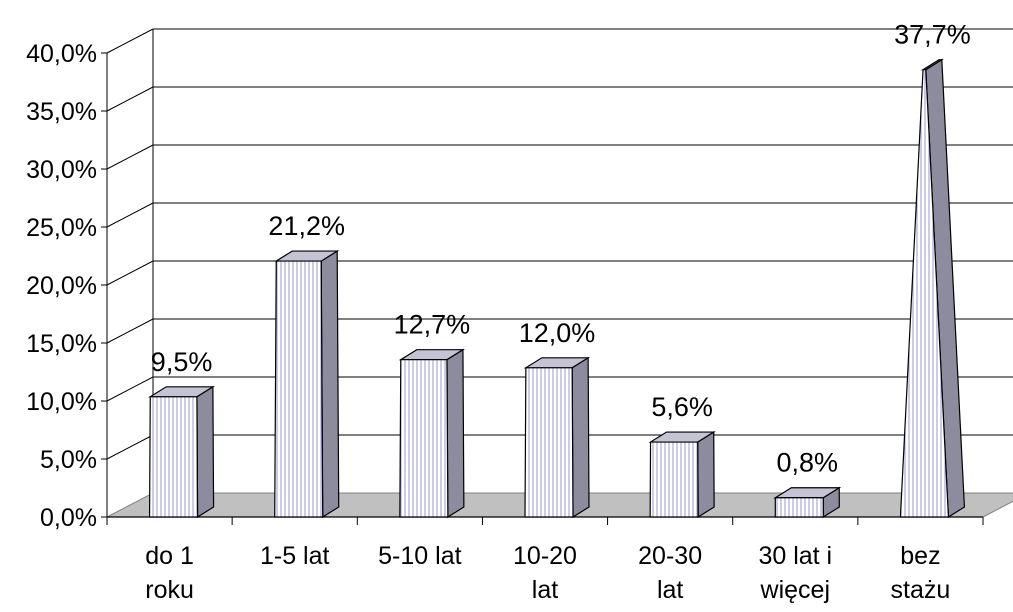 This screenshot has height=612, width=1013. I want to click on y-tick-label: 10,0%, so click(61, 402).